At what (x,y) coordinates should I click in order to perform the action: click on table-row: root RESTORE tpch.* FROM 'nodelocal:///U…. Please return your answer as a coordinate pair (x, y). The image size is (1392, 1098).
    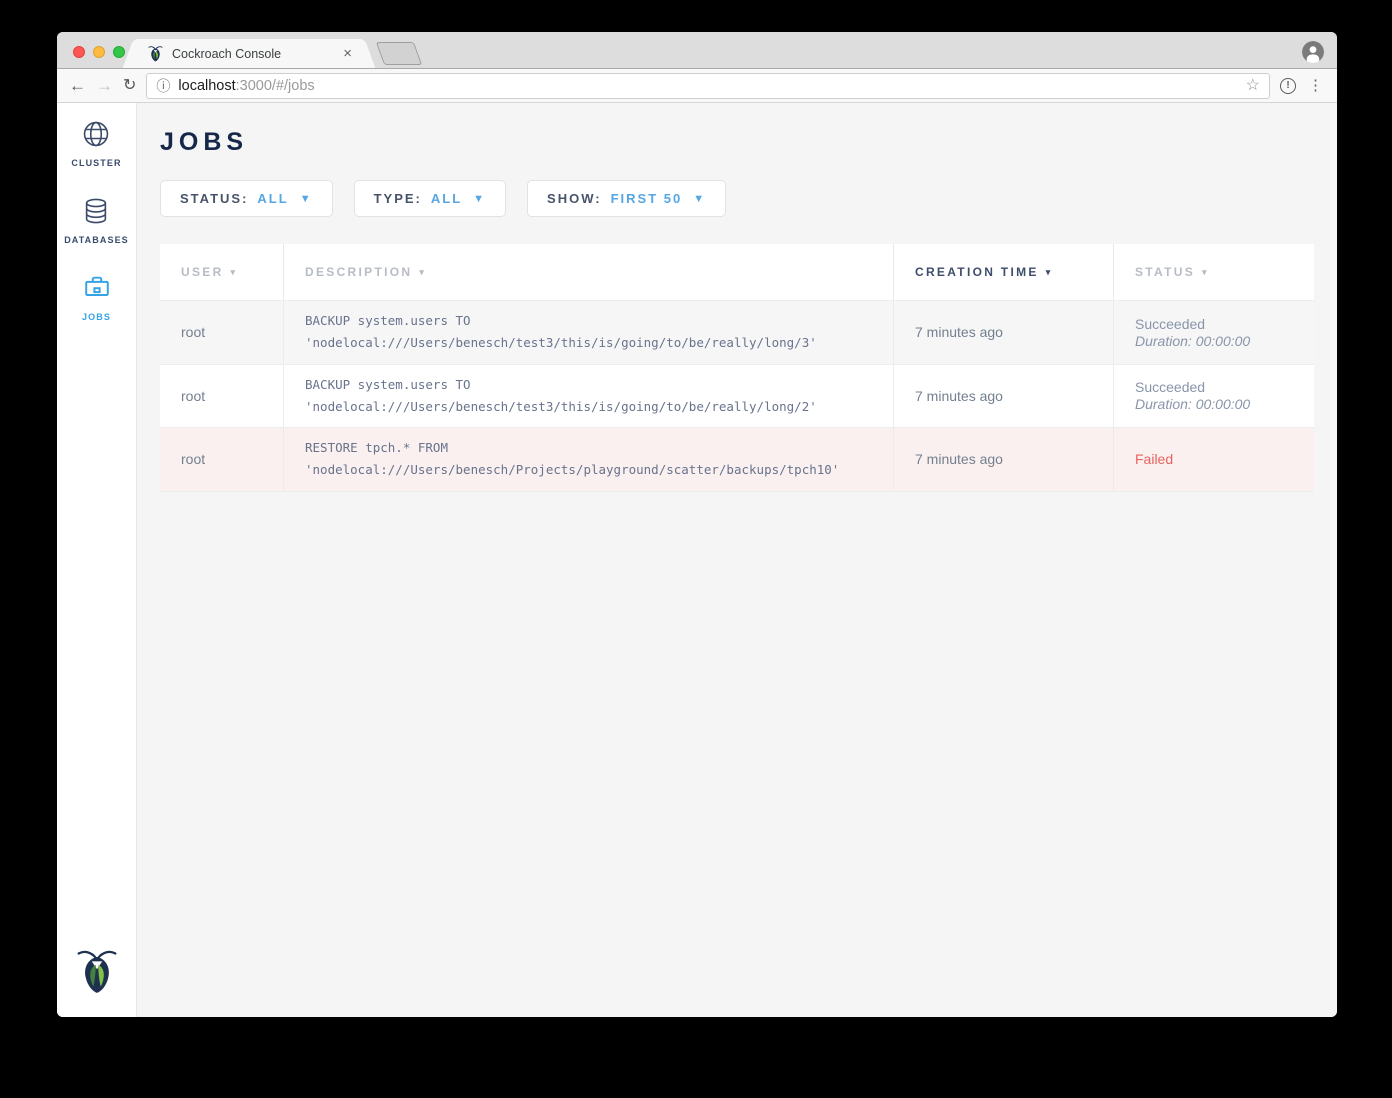
    Looking at the image, I should click on (737, 459).